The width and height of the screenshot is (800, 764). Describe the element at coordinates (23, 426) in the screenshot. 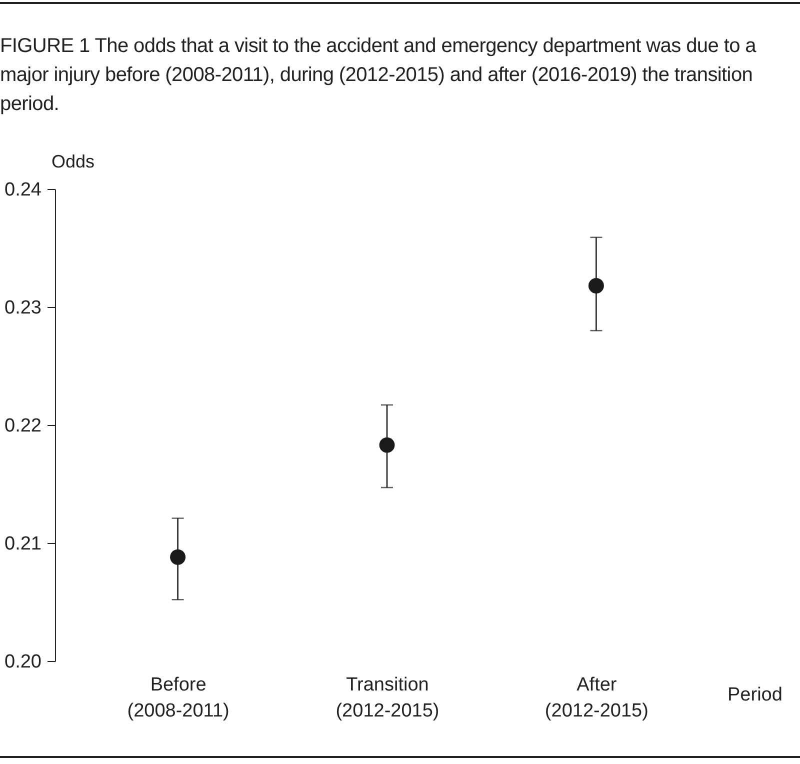

I see `y-tick-label: 0.22` at that location.